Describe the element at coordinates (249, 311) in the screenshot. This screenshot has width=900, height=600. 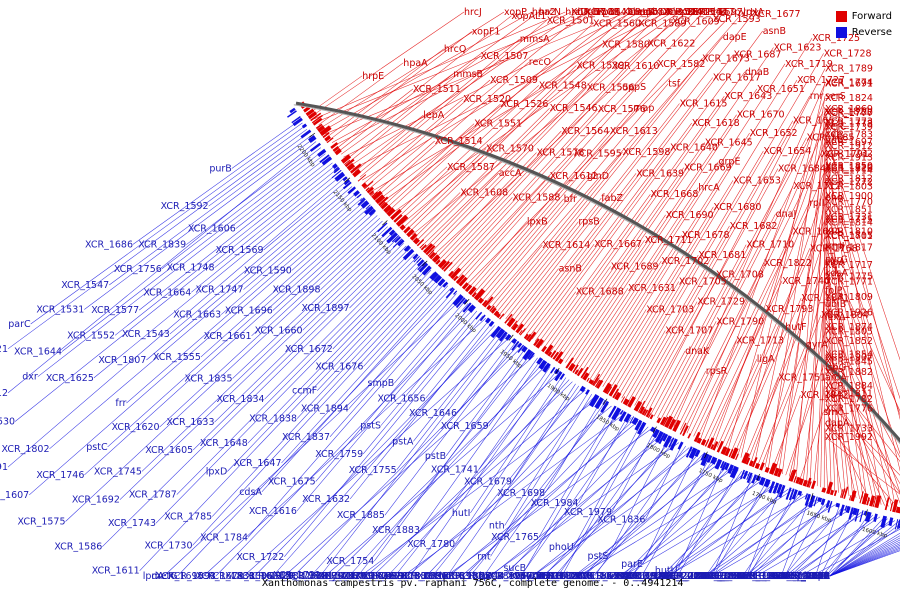
I see `gene-label: XCR_1696` at that location.